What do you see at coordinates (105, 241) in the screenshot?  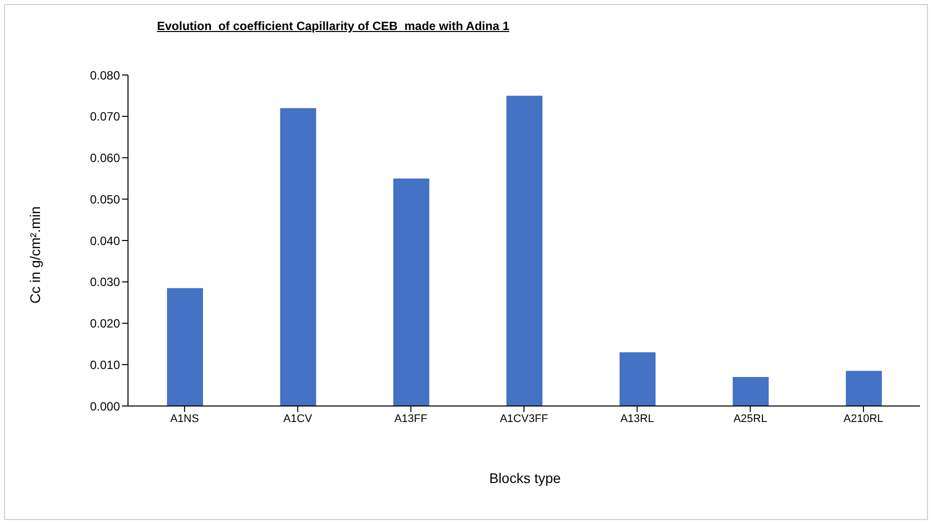 I see `y-tick-label: 0.040` at bounding box center [105, 241].